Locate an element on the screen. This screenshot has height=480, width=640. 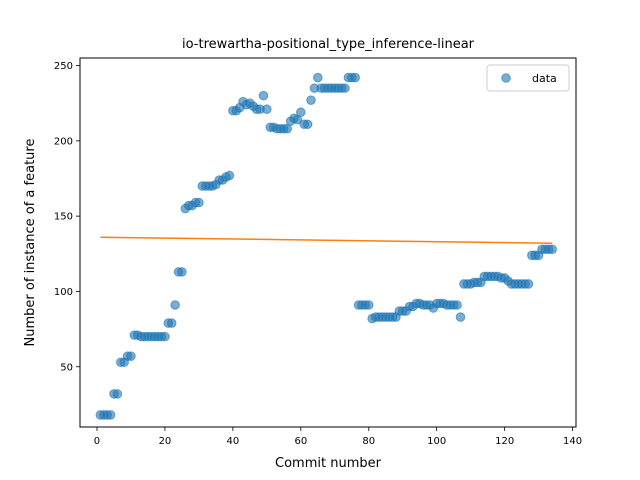
x-tick-label: 0 is located at coordinates (97, 441).